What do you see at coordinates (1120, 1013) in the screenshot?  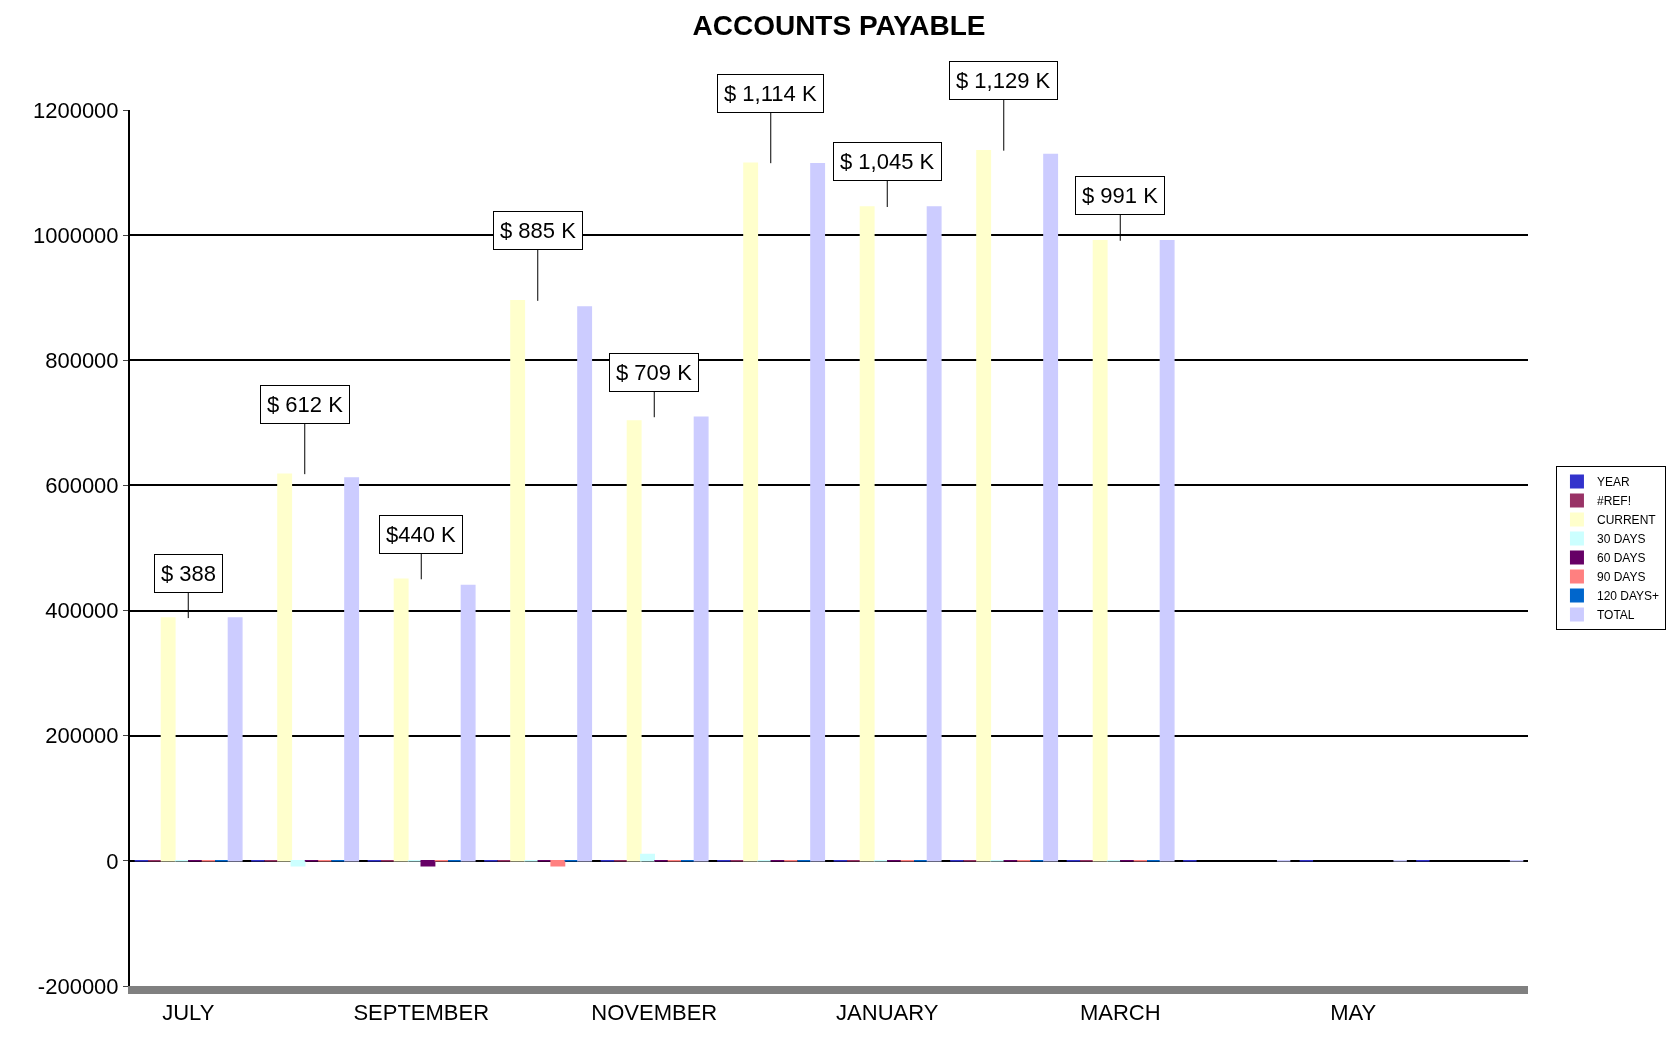 I see `x-tick-label: MARCH` at bounding box center [1120, 1013].